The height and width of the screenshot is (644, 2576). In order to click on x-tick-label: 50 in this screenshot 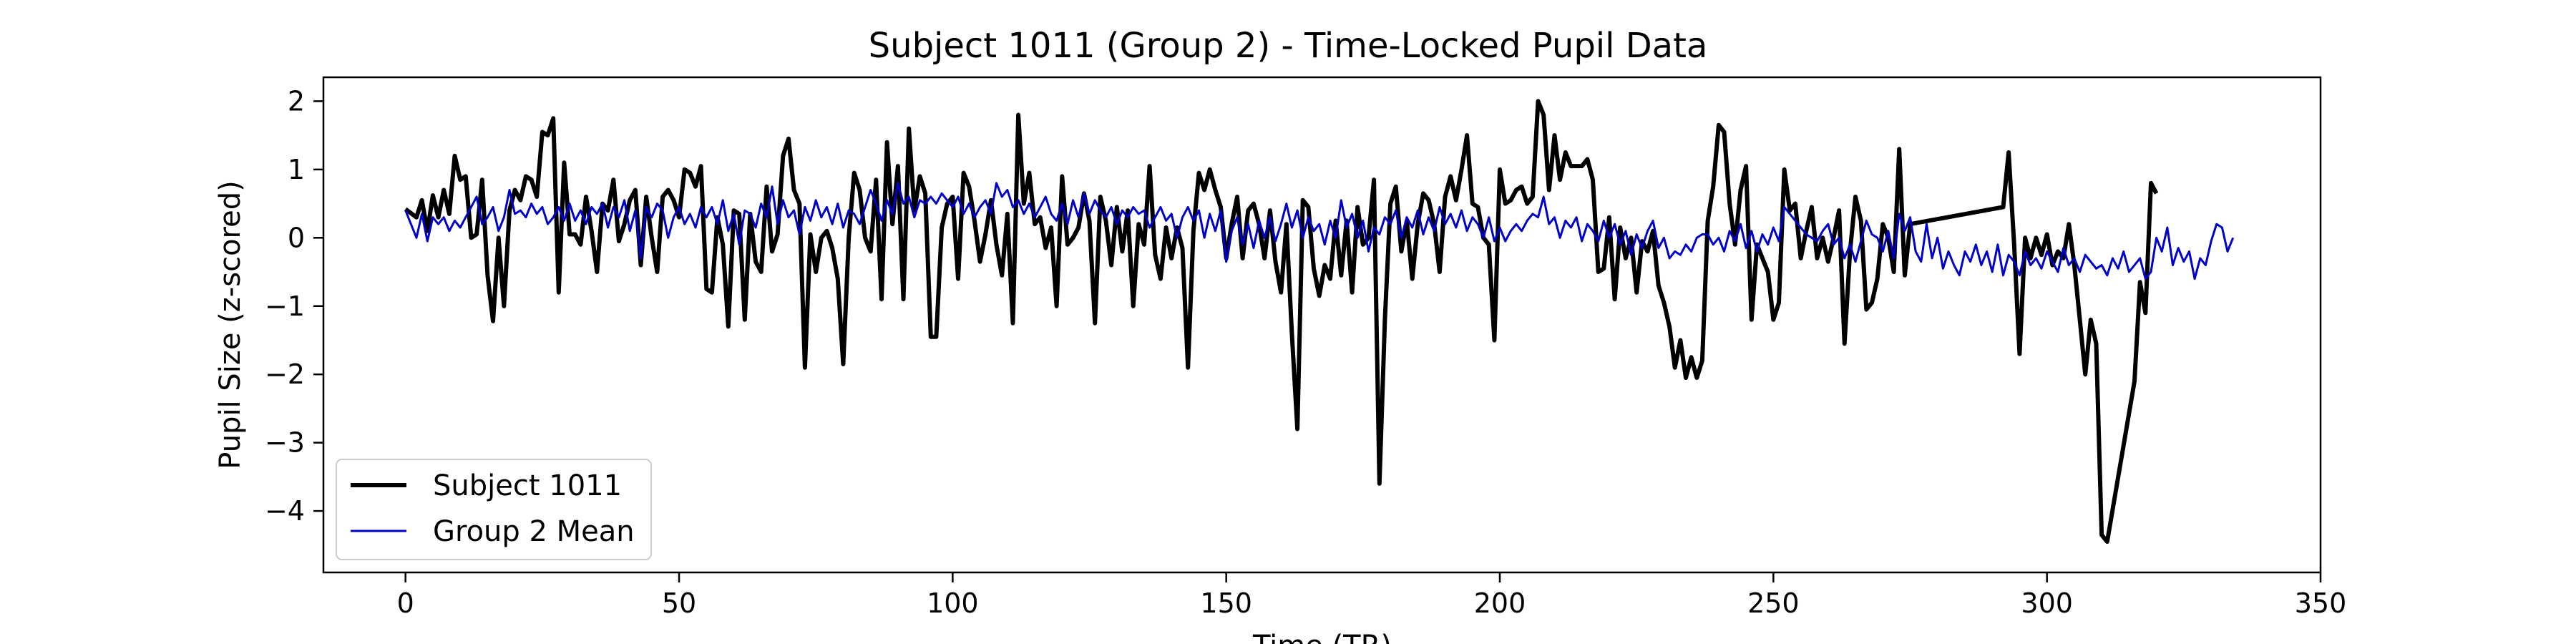, I will do `click(679, 603)`.